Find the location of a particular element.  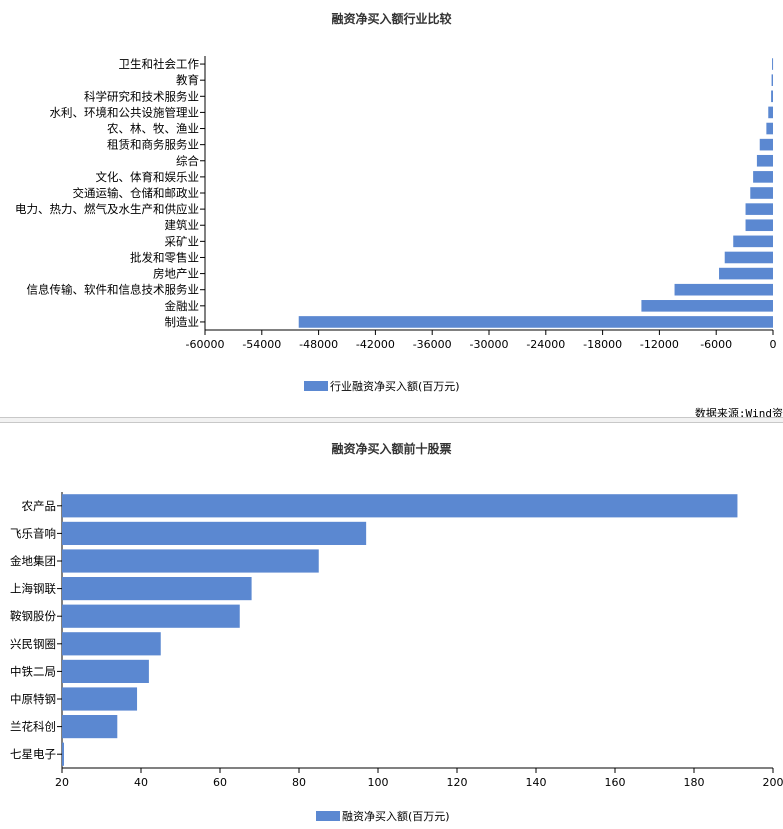

category-label: 农产品 is located at coordinates (39, 506).